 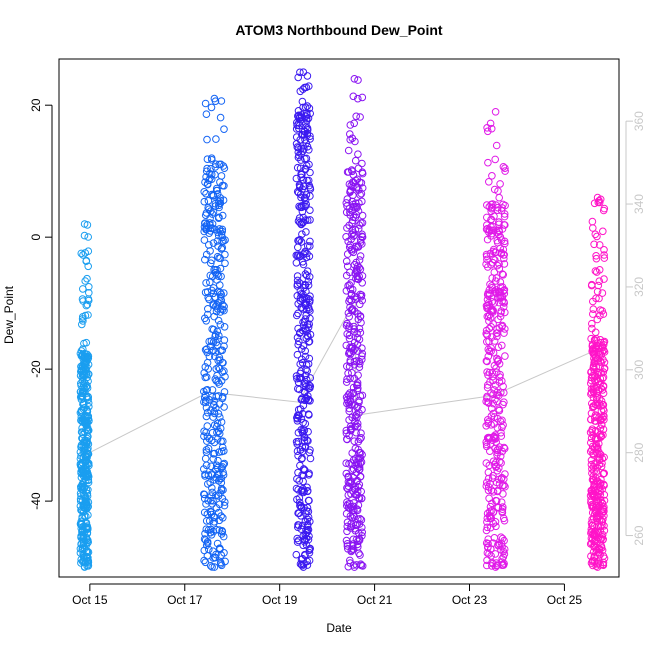 What do you see at coordinates (36, 369) in the screenshot?
I see `y-tick-label: -20` at bounding box center [36, 369].